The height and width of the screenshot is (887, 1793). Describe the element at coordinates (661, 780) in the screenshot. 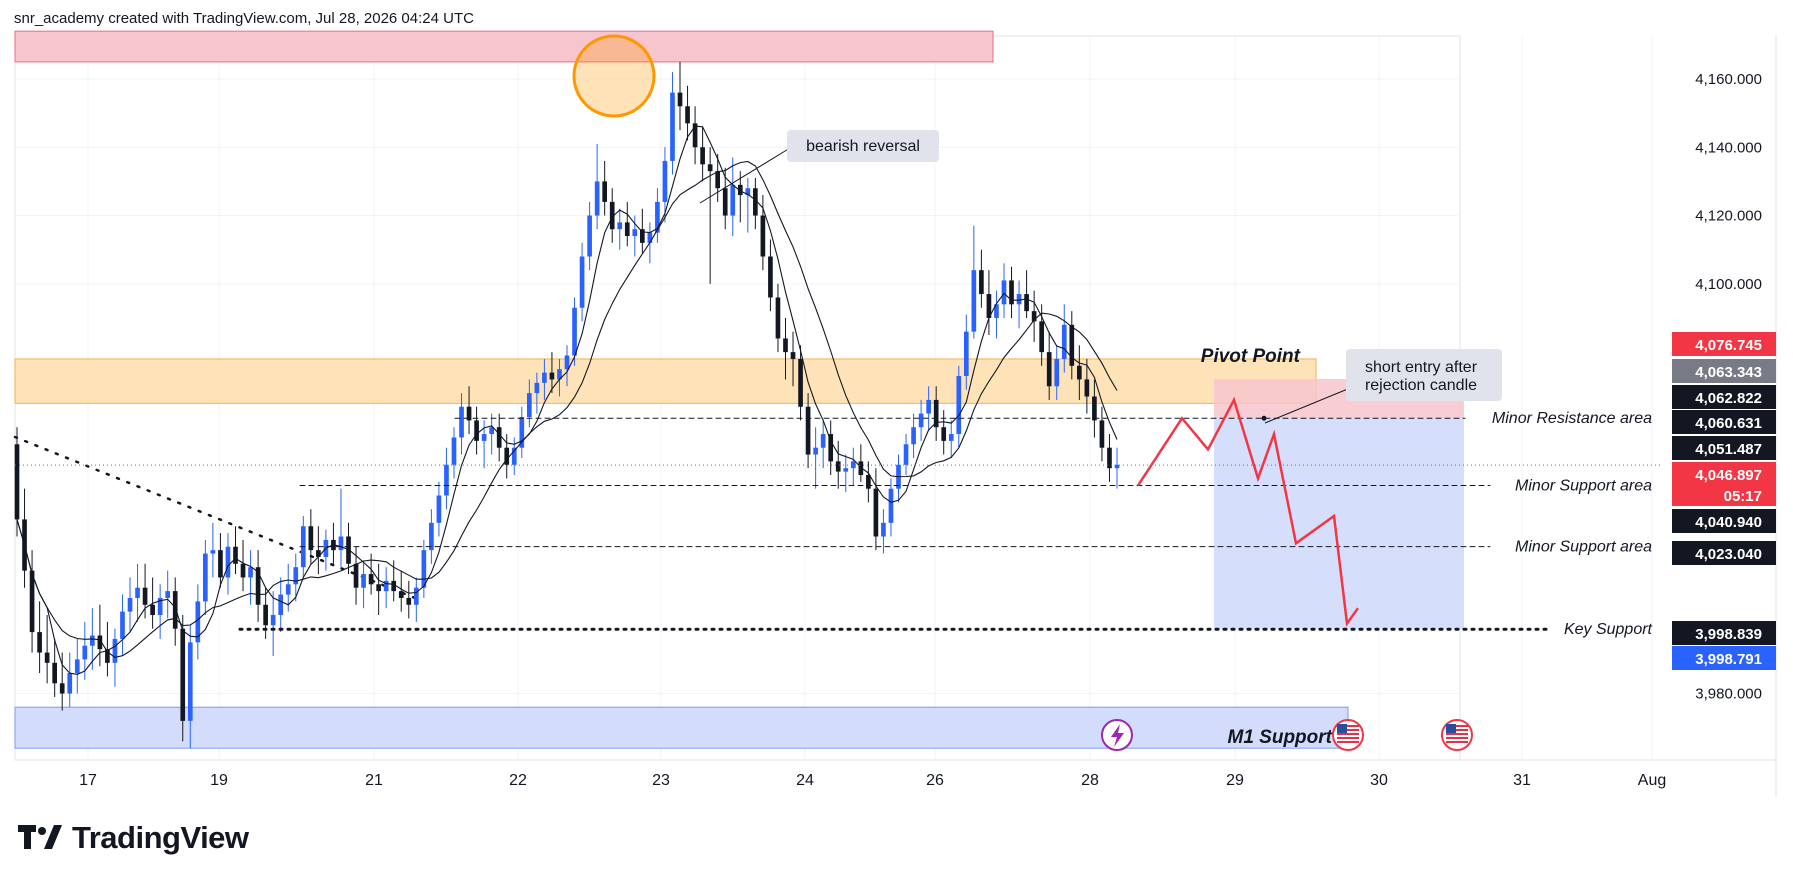

I see `time-tick-label: 23` at that location.